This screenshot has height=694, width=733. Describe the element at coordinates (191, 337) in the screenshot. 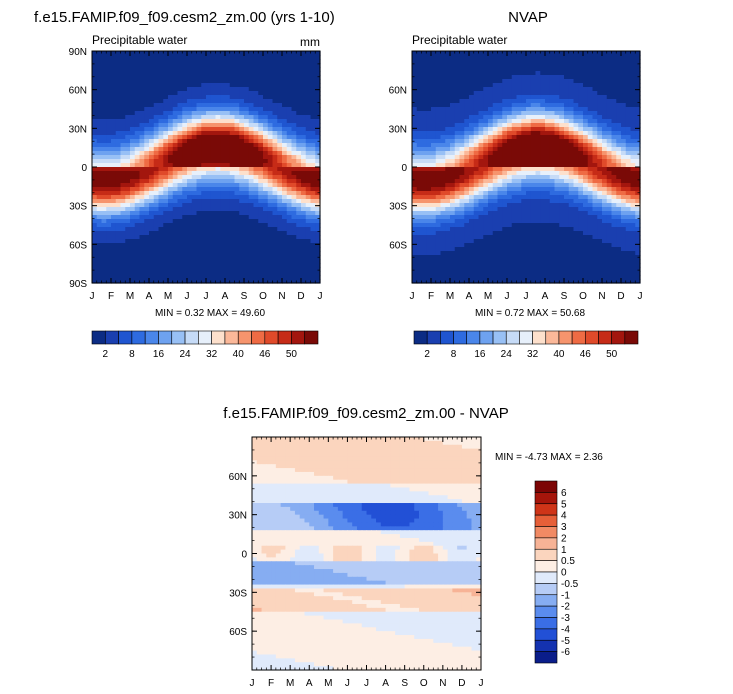

I see `panel1-colorbar-swatch` at that location.